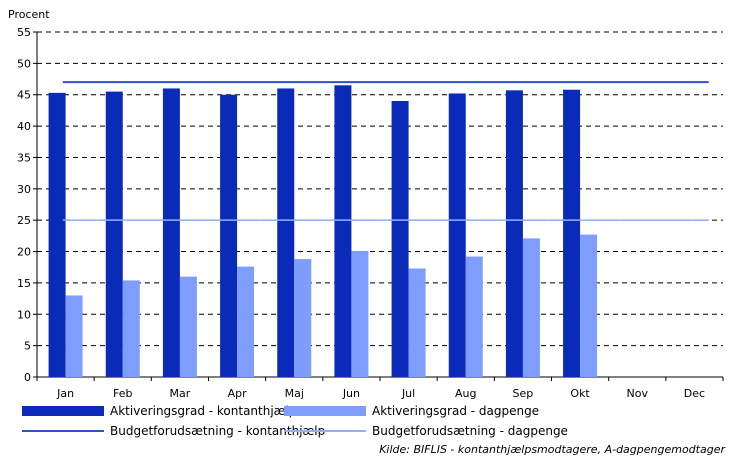 The height and width of the screenshot is (458, 731). Describe the element at coordinates (29, 14) in the screenshot. I see `y-axis-label: Procent` at that location.